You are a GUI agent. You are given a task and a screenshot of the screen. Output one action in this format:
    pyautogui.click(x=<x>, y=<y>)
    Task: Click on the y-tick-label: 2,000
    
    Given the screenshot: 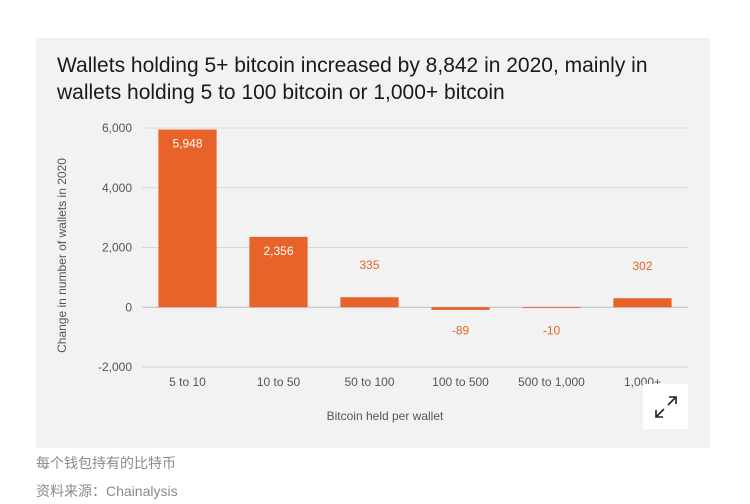 What is the action you would take?
    pyautogui.click(x=117, y=248)
    